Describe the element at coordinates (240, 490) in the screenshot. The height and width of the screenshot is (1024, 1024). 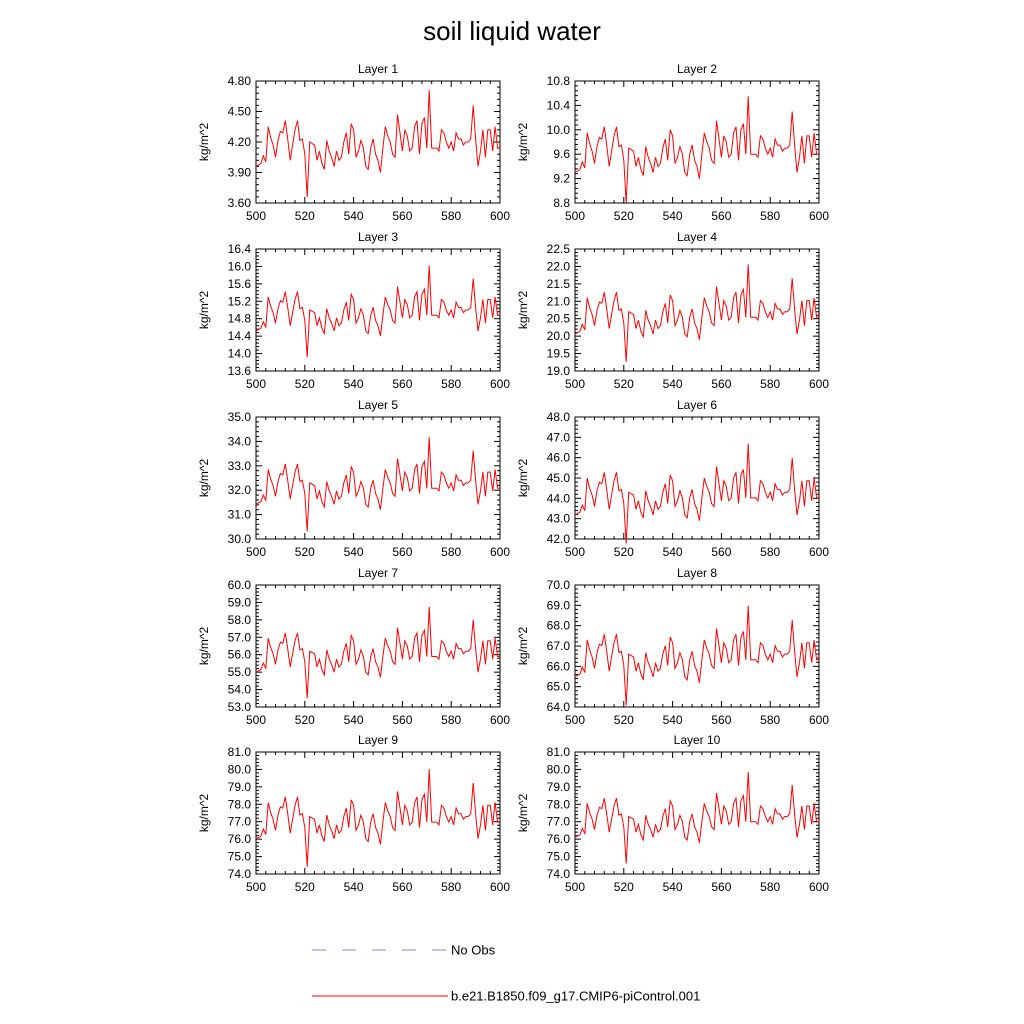
I see `y-tick-label: 32.0` at that location.